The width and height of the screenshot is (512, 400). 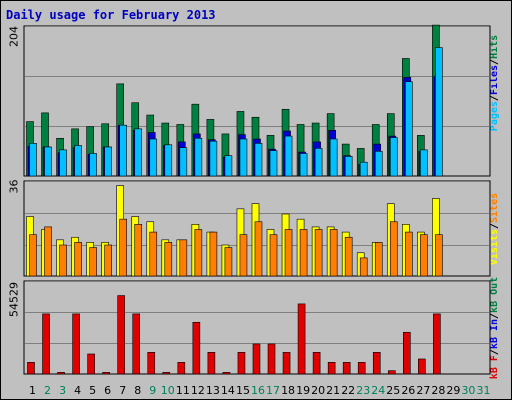 I want to click on day-label: 6, so click(x=107, y=390).